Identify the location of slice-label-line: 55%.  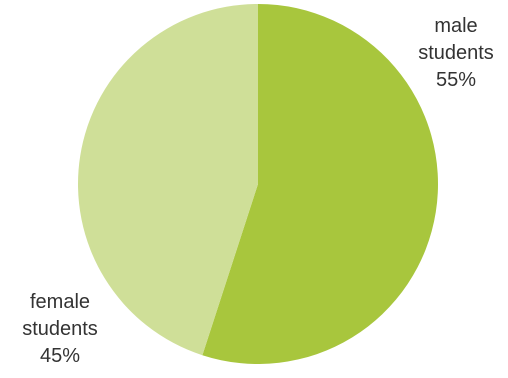
(456, 80).